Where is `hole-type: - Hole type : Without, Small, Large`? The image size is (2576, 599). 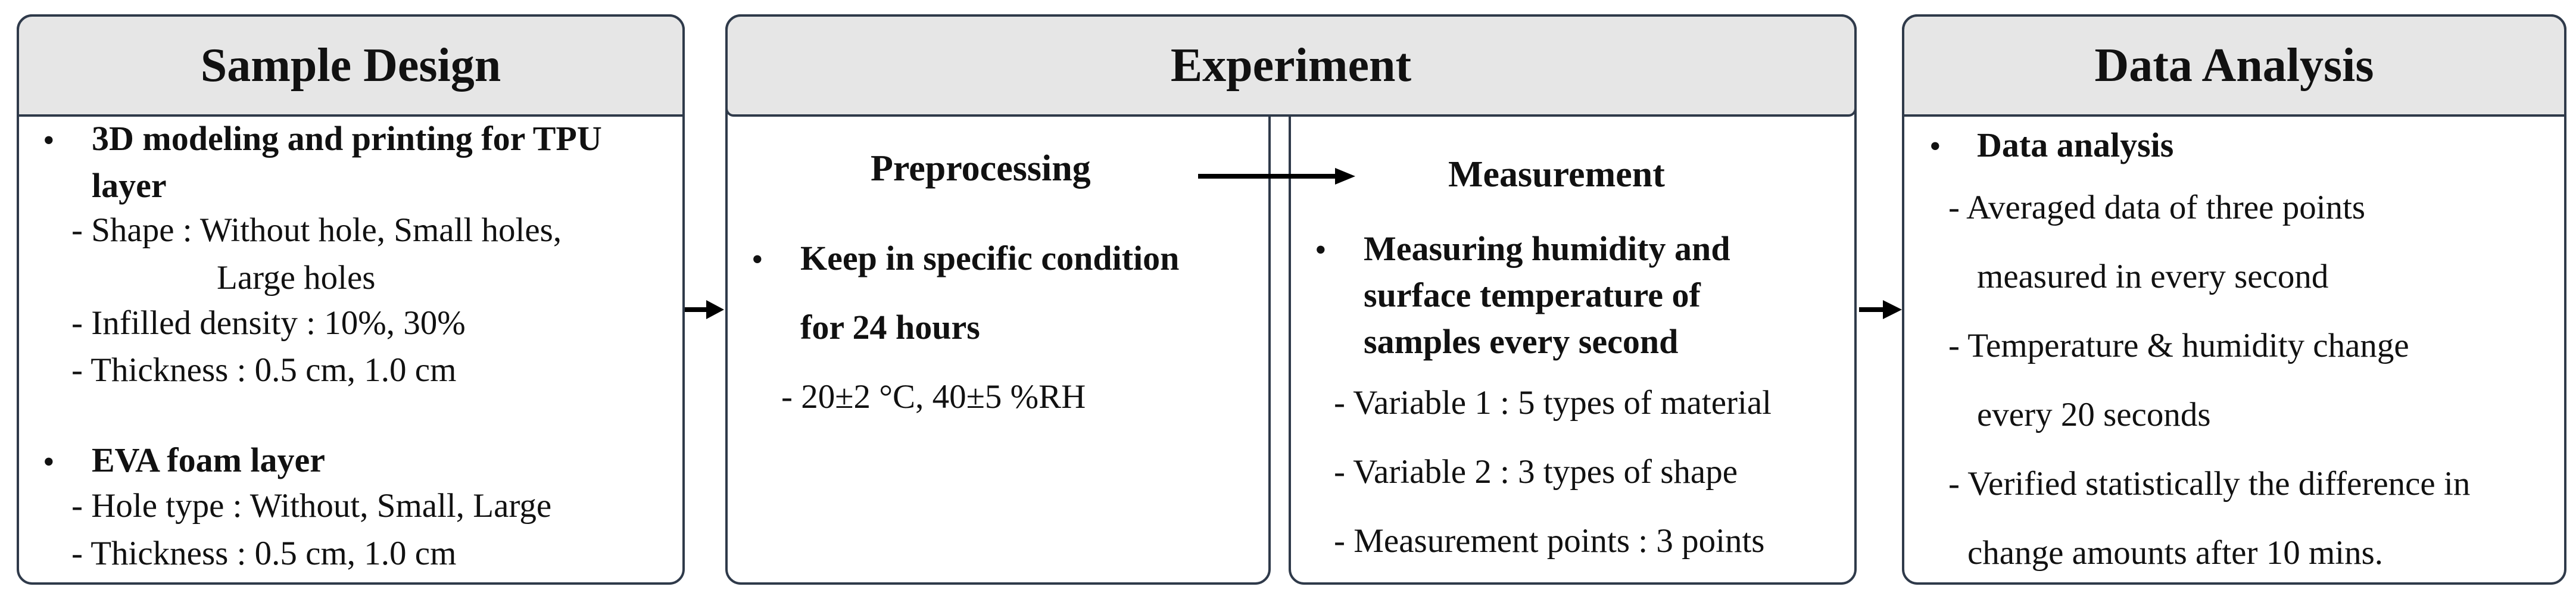 hole-type: - Hole type : Without, Small, Large is located at coordinates (312, 506).